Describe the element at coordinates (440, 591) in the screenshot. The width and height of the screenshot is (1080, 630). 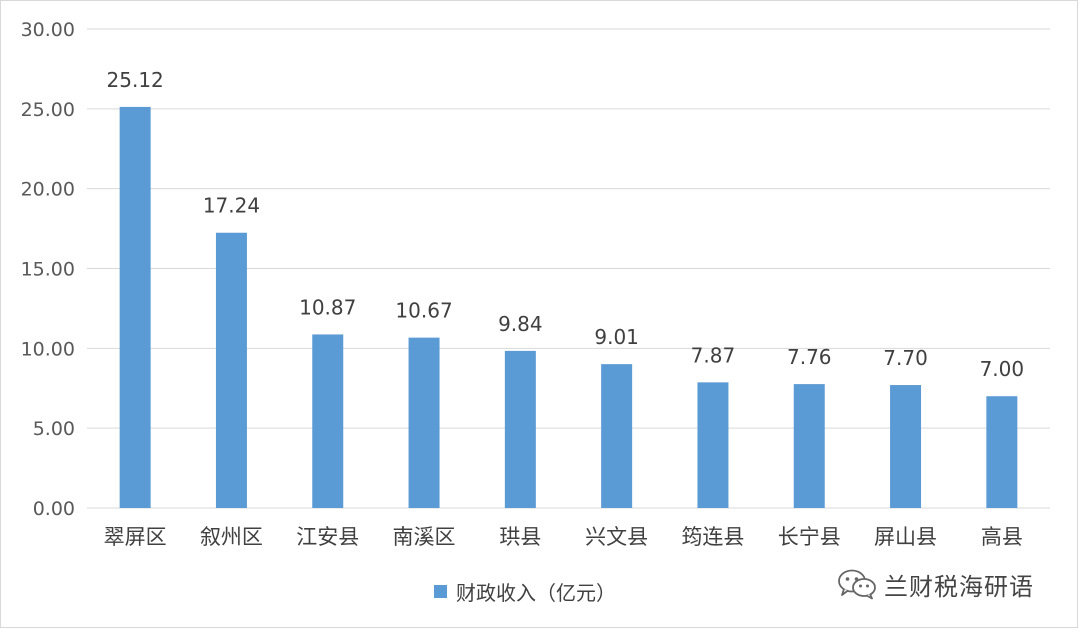
I see `legend-swatch` at that location.